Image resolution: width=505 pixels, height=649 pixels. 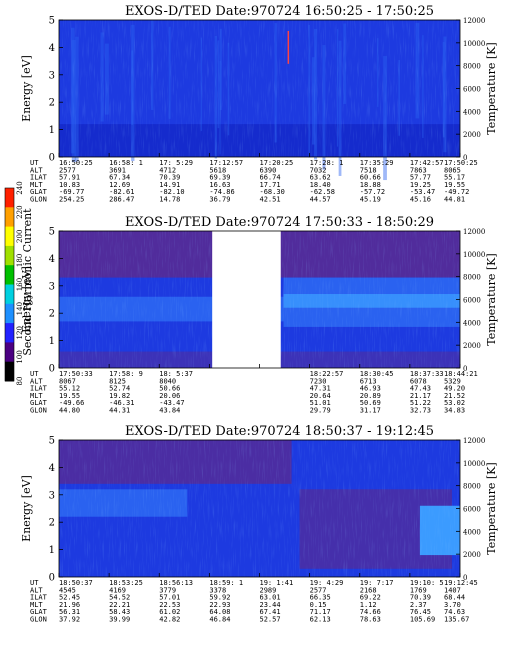 What do you see at coordinates (219, 605) in the screenshot?
I see `ephemeris-cell: 22.93` at bounding box center [219, 605].